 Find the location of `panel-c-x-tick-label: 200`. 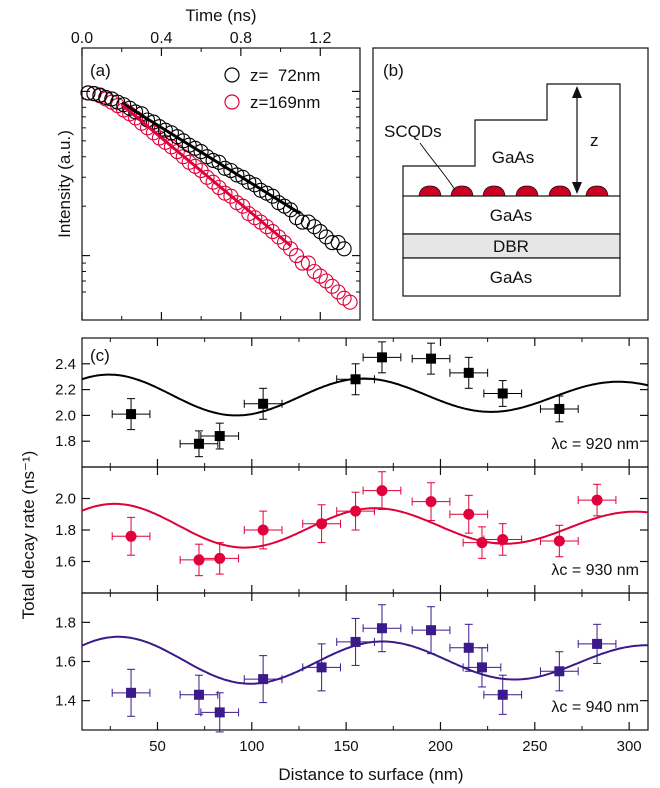

panel-c-x-tick-label: 200 is located at coordinates (440, 746).